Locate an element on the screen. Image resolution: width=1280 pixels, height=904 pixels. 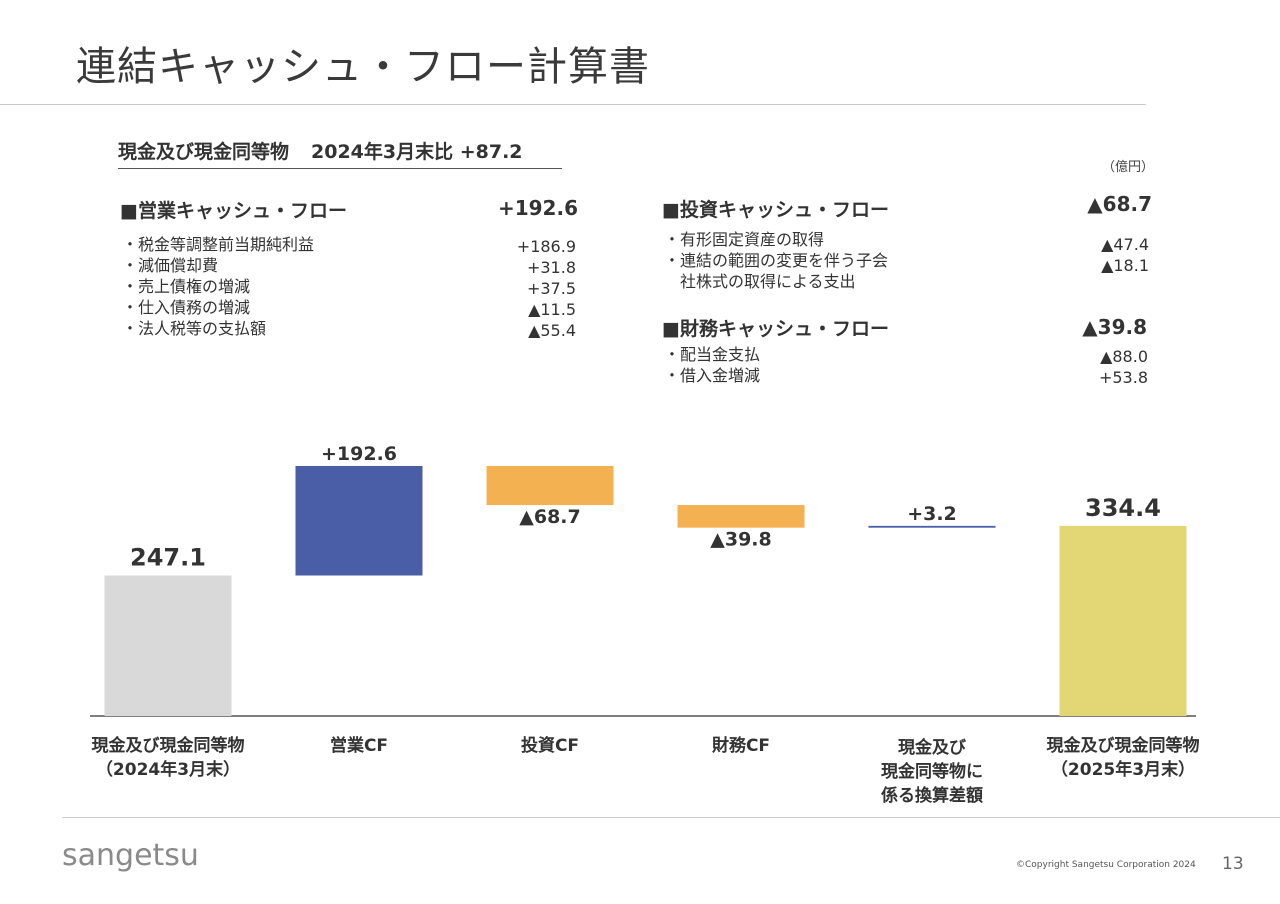
category-label: 投資CF is located at coordinates (550, 746).